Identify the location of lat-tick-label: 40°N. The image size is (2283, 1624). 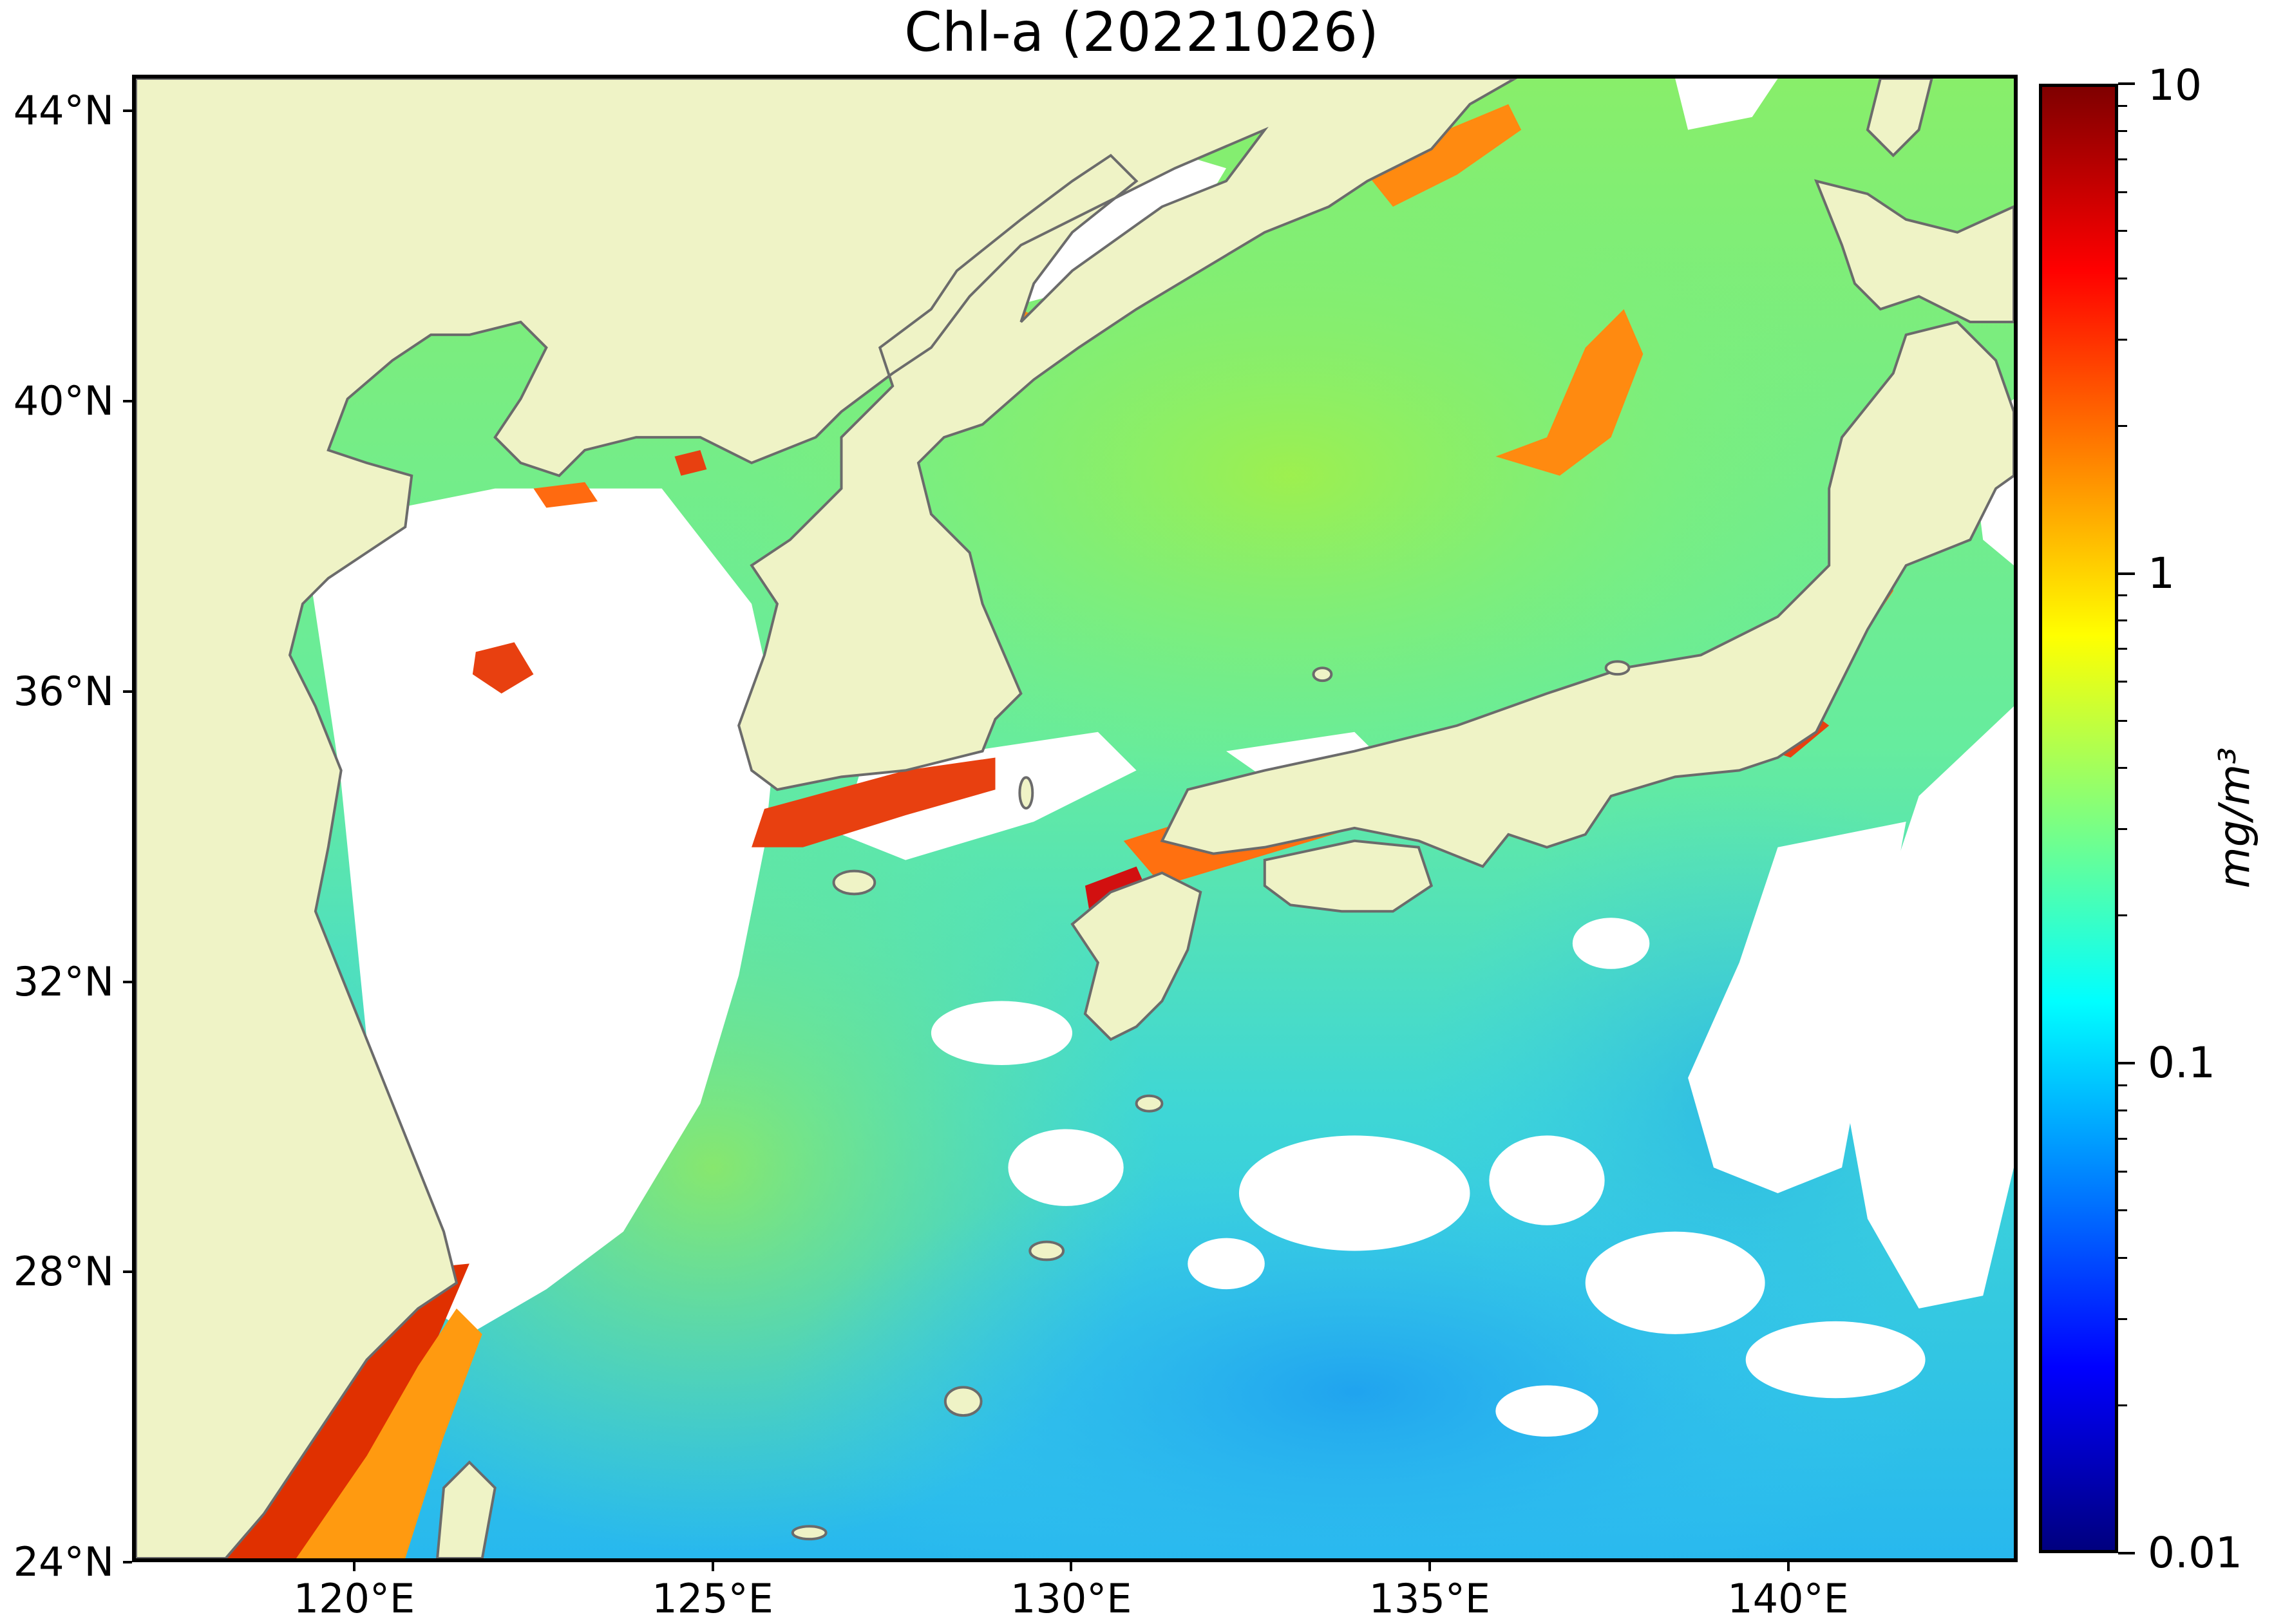
(63, 401).